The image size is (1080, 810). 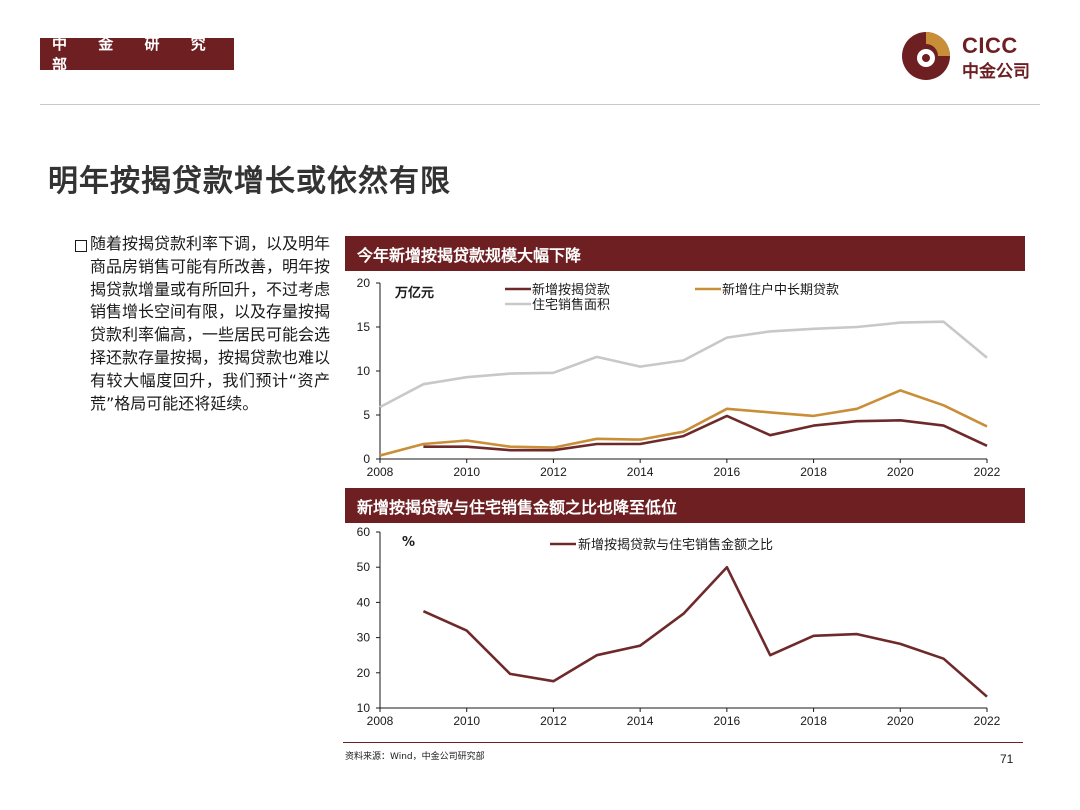 What do you see at coordinates (249, 181) in the screenshot?
I see `page-title: 明年按揭贷款增长或依然有限` at bounding box center [249, 181].